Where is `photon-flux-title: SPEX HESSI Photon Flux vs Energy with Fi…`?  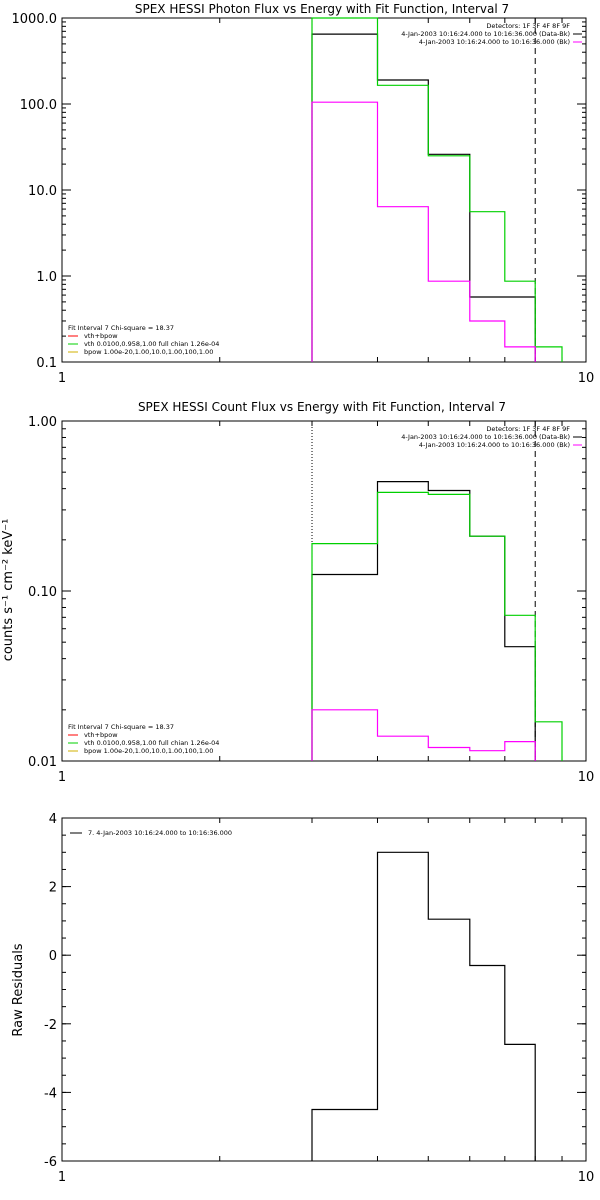
photon-flux-title: SPEX HESSI Photon Flux vs Energy with Fi… is located at coordinates (322, 9).